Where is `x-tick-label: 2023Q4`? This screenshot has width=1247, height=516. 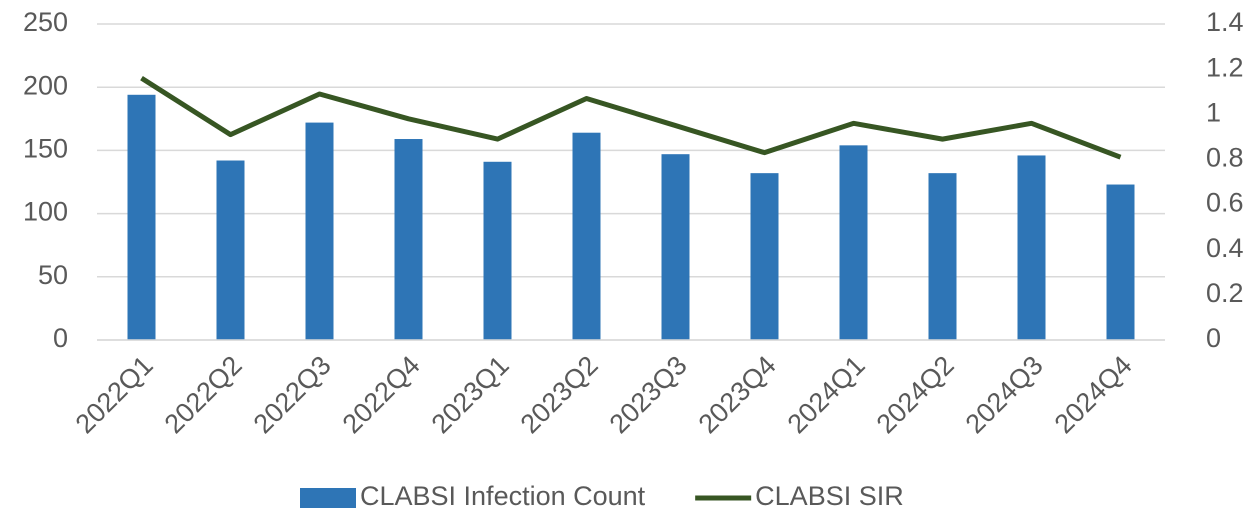 x-tick-label: 2023Q4 is located at coordinates (737, 394).